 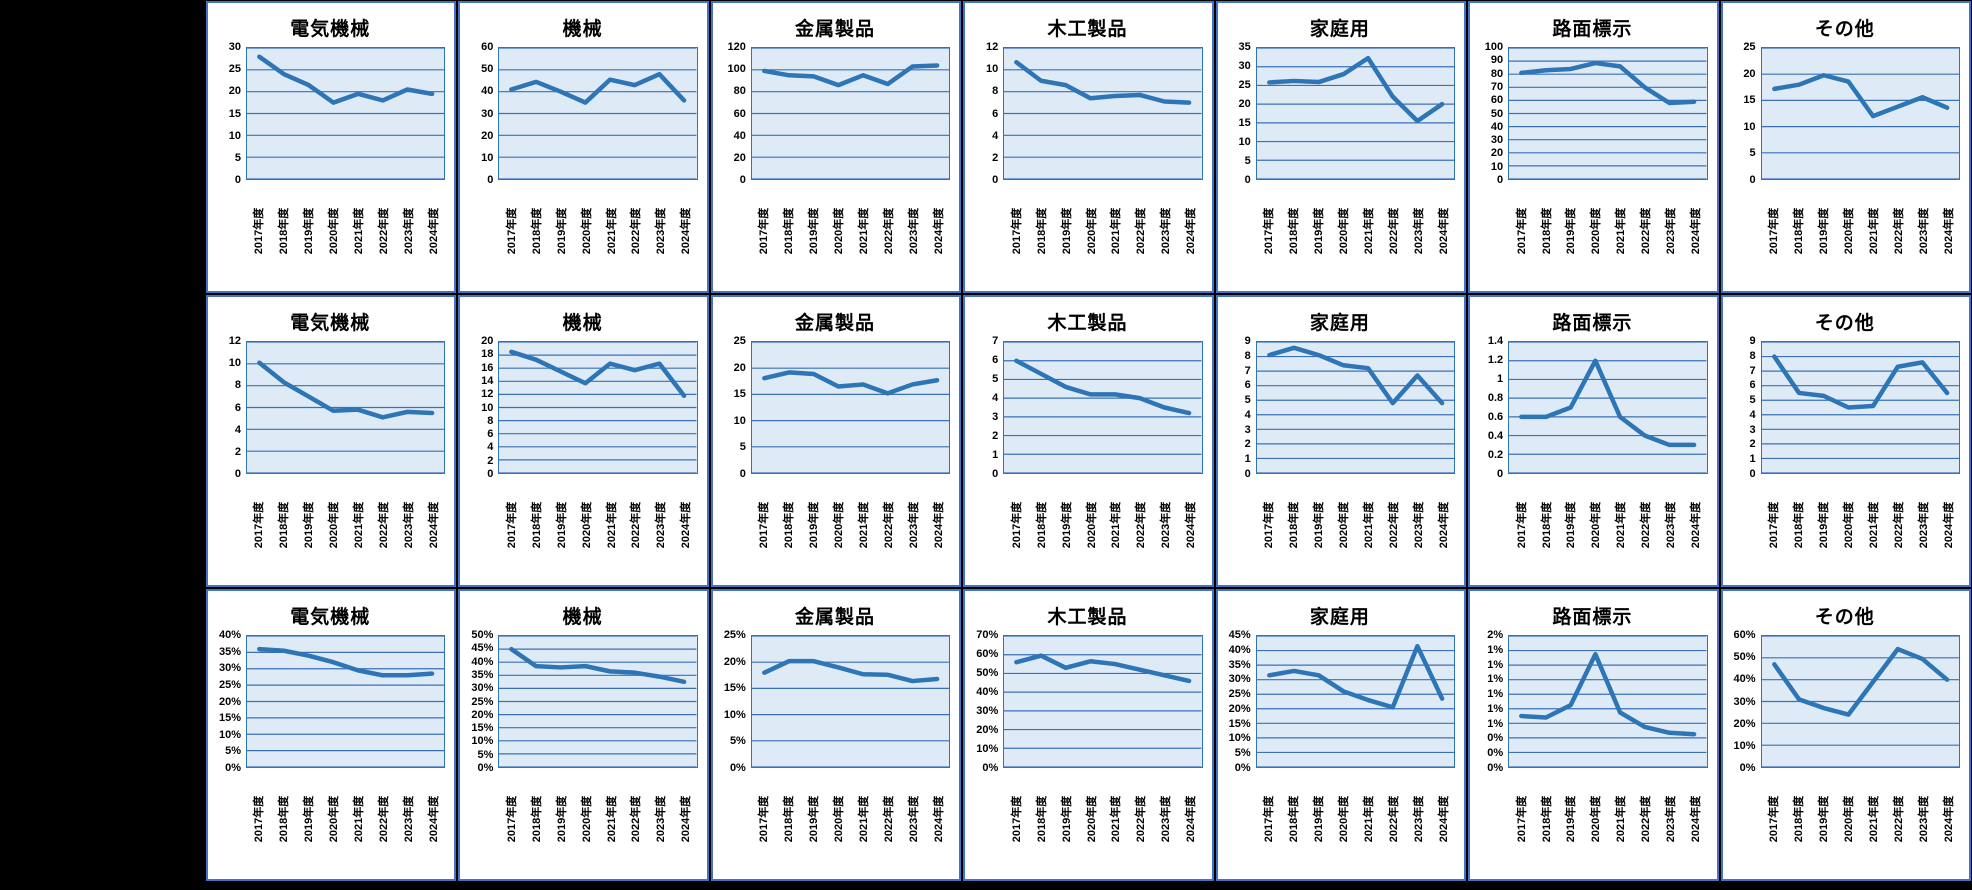 What do you see at coordinates (490, 447) in the screenshot?
I see `y-tick-label: 4` at bounding box center [490, 447].